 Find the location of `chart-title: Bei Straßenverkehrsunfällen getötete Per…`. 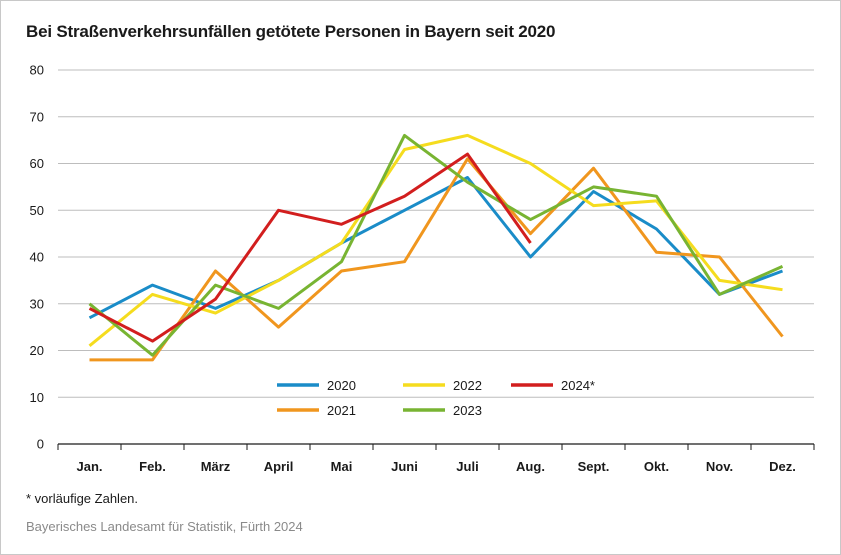

chart-title: Bei Straßenverkehrsunfällen getötete Per… is located at coordinates (291, 31).